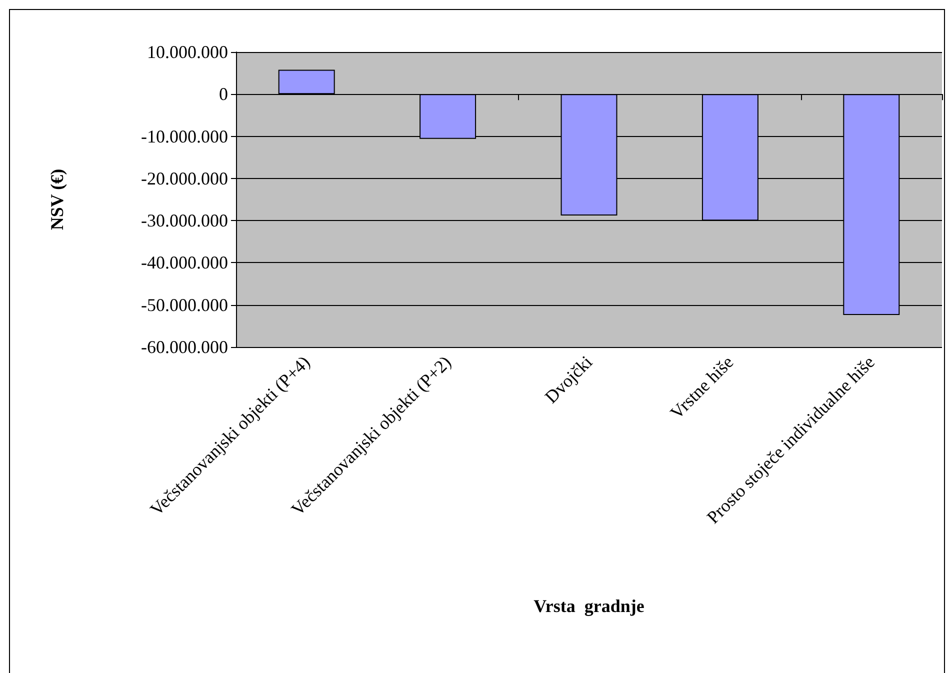  What do you see at coordinates (184, 178) in the screenshot?
I see `y-tick-label: -20.000.000` at bounding box center [184, 178].